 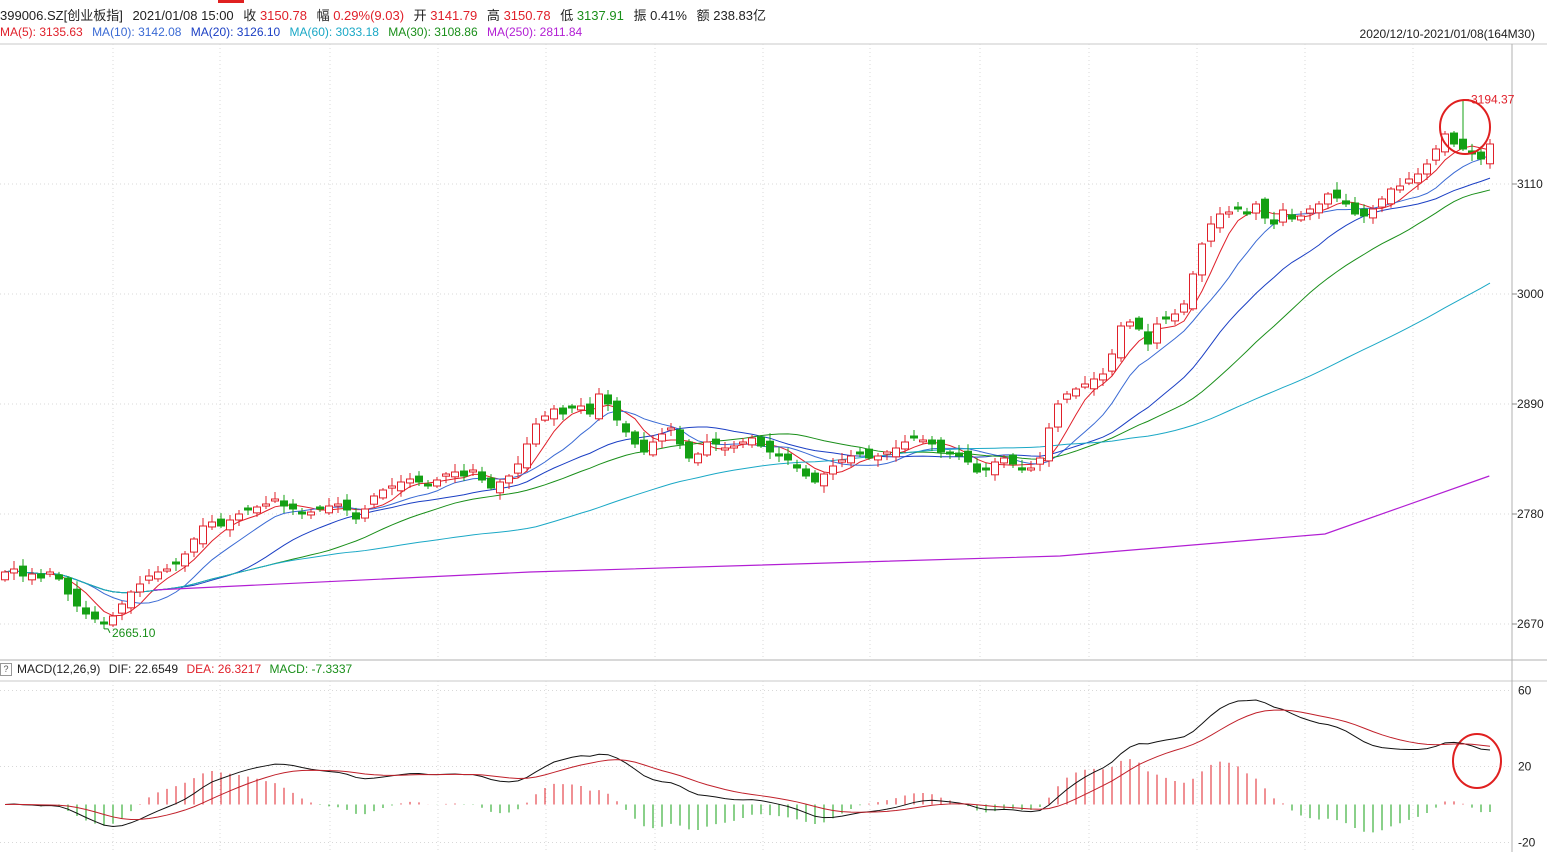 I want to click on indicator-menu-icon: ?, so click(x=6, y=670).